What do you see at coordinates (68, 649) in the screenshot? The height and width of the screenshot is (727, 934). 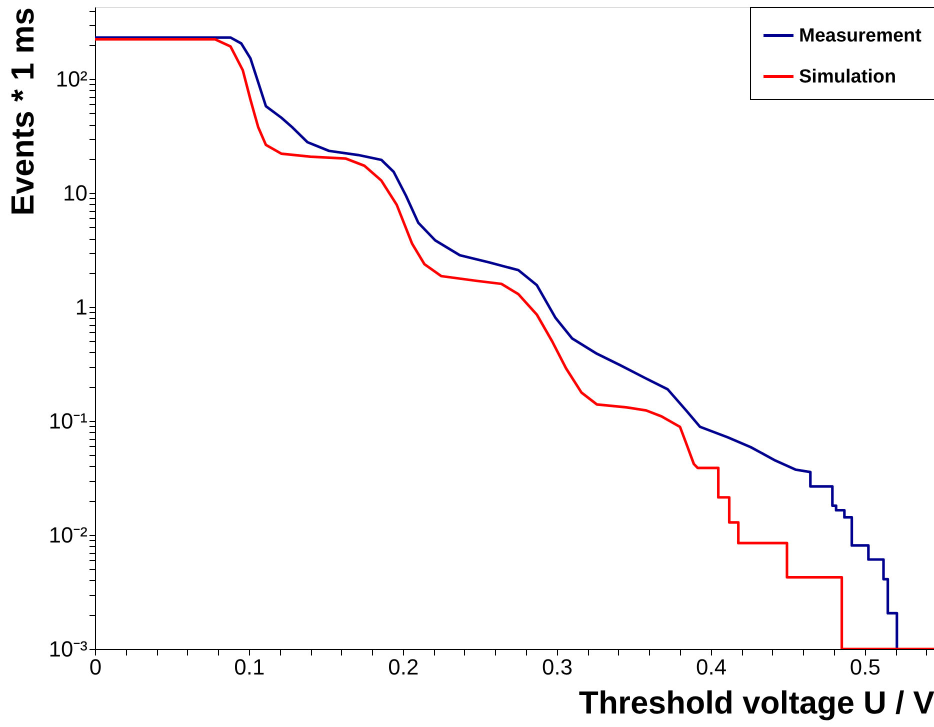 I see `y-tick-label: 10⁻³` at bounding box center [68, 649].